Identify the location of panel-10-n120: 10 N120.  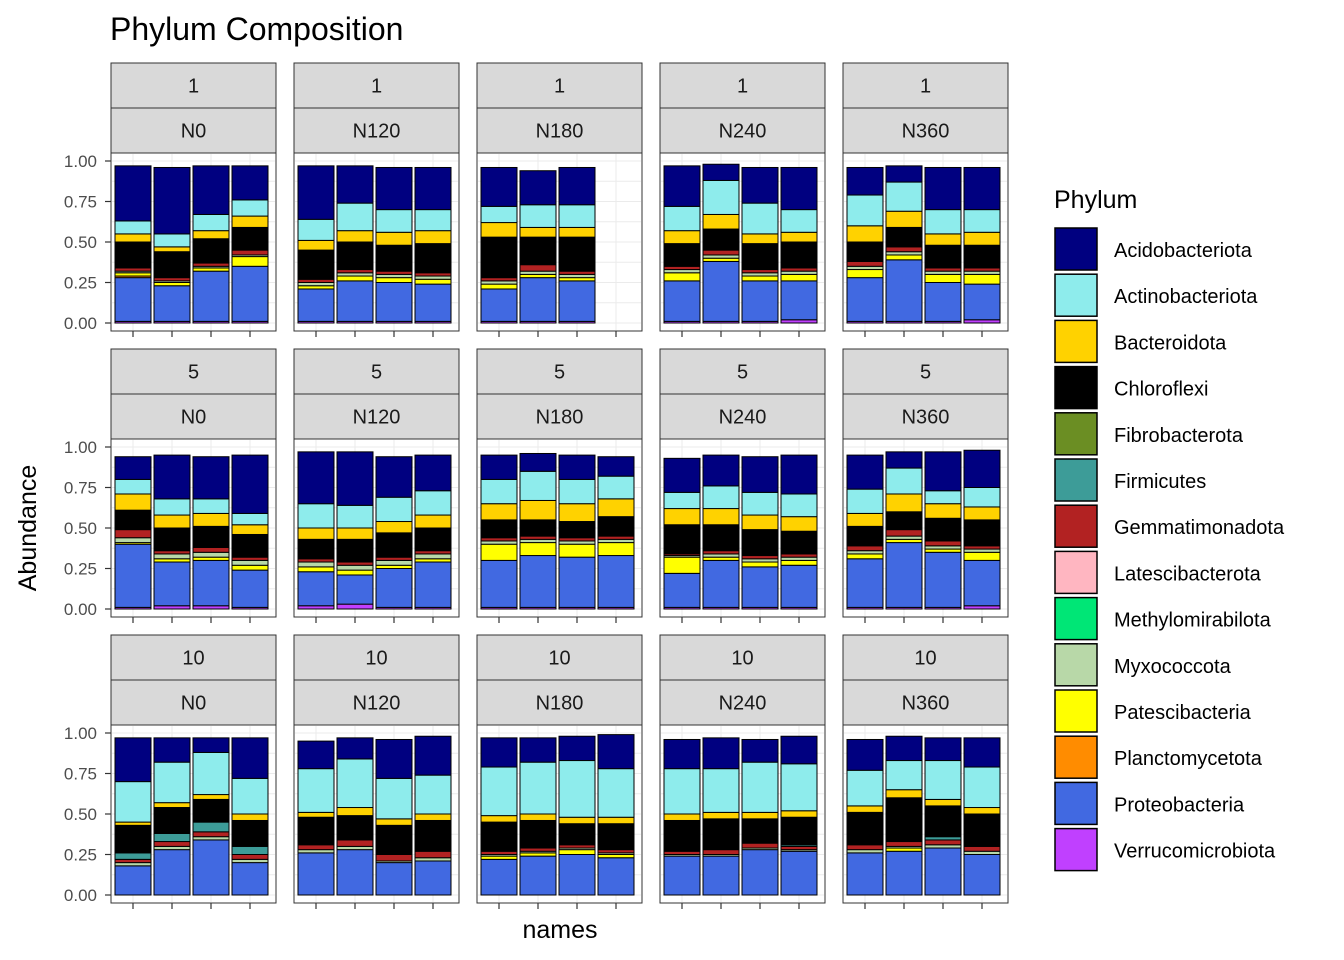
(376, 771).